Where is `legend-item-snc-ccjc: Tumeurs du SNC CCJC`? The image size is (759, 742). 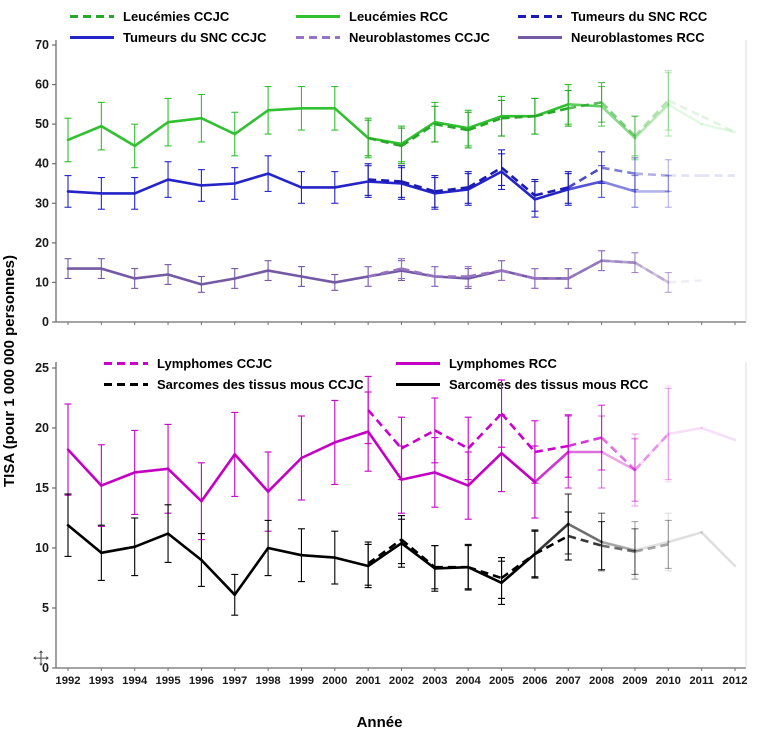
legend-item-snc-ccjc: Tumeurs du SNC CCJC is located at coordinates (183, 37).